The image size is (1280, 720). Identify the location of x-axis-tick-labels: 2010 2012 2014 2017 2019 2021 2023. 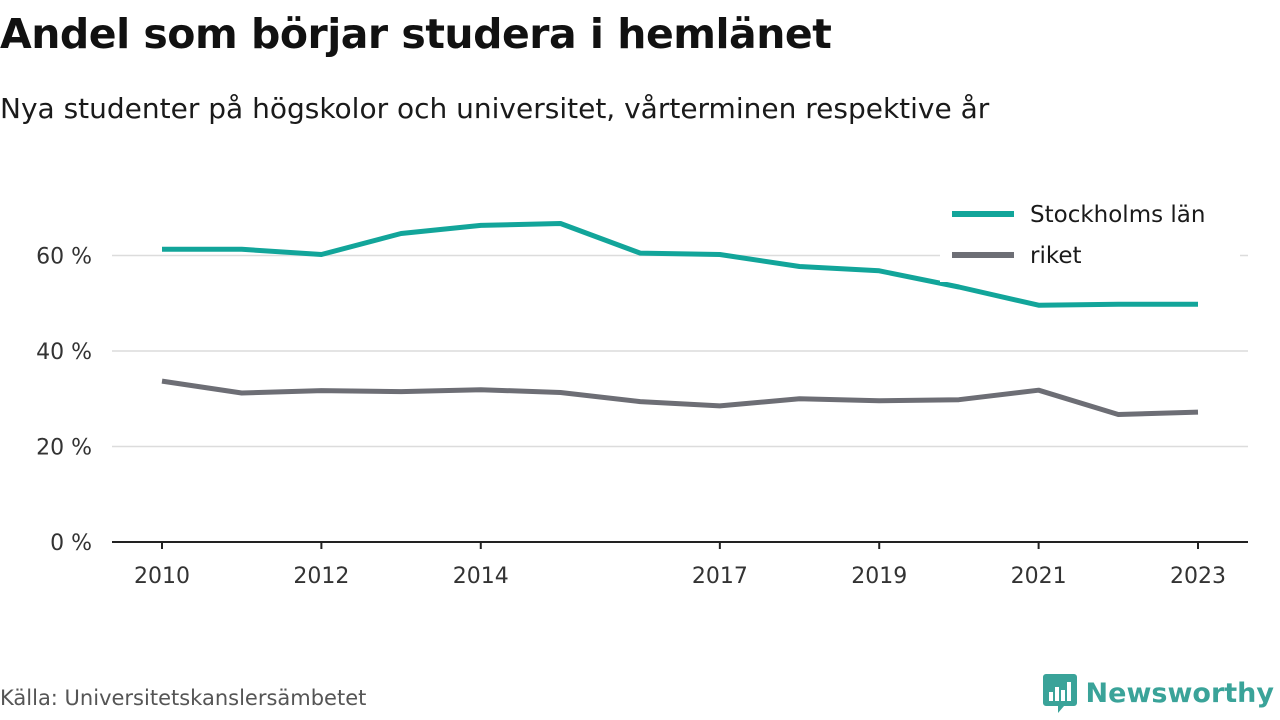
(680, 576).